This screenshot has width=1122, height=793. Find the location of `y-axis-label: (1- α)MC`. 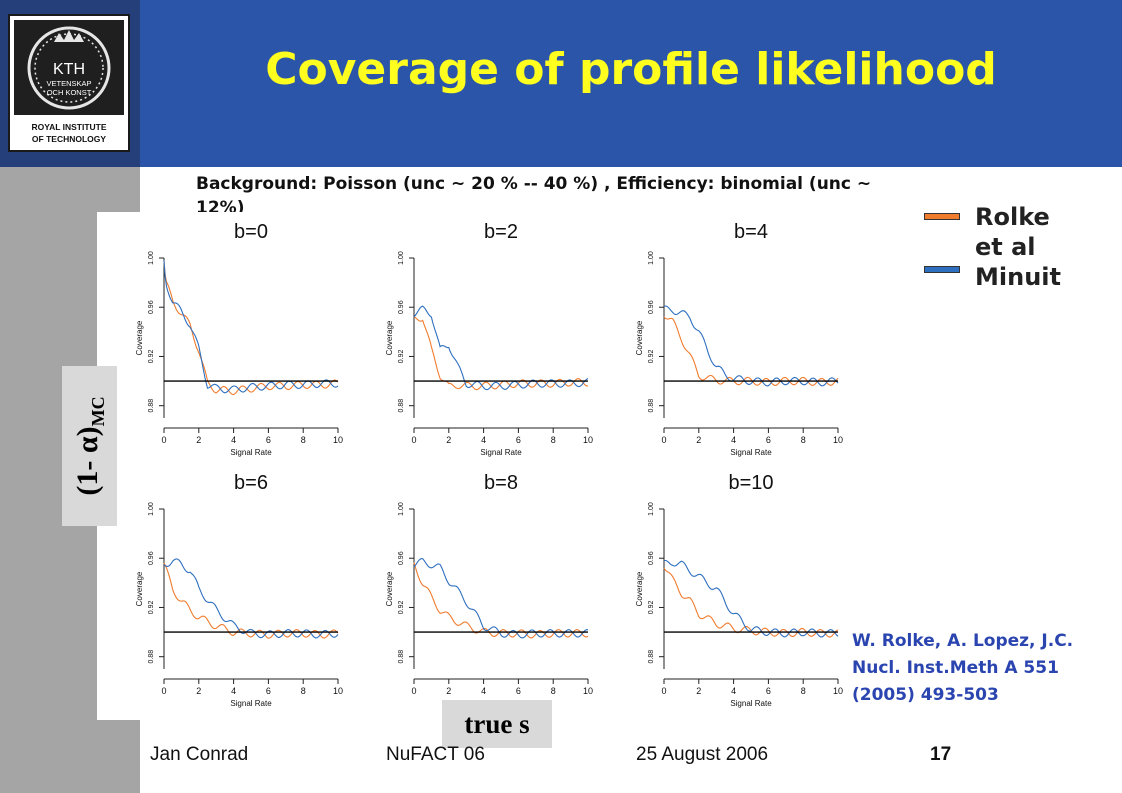

y-axis-label: (1- α)MC is located at coordinates (90, 445).